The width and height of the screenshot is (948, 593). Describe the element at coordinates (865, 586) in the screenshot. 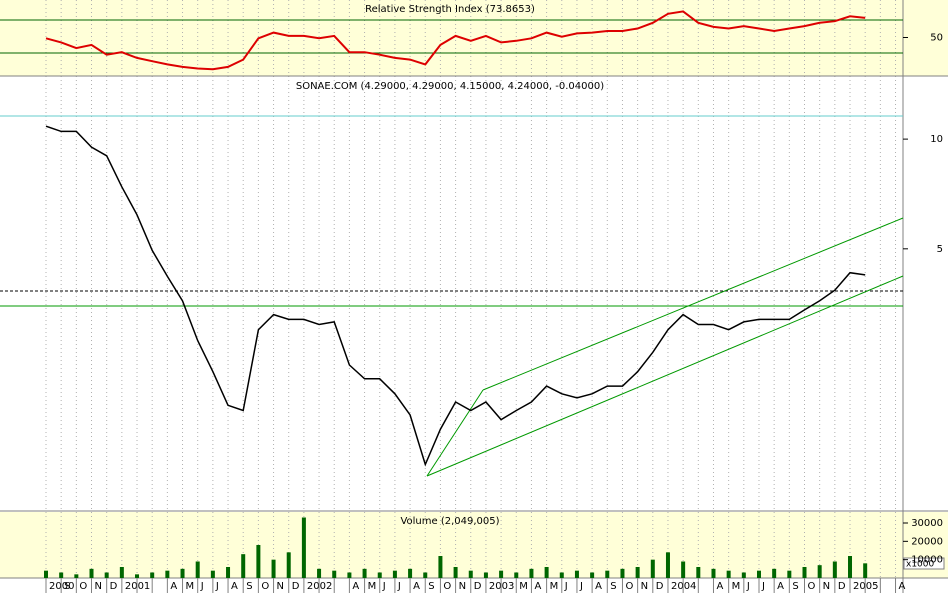

I see `x-tick-label: 2005` at that location.